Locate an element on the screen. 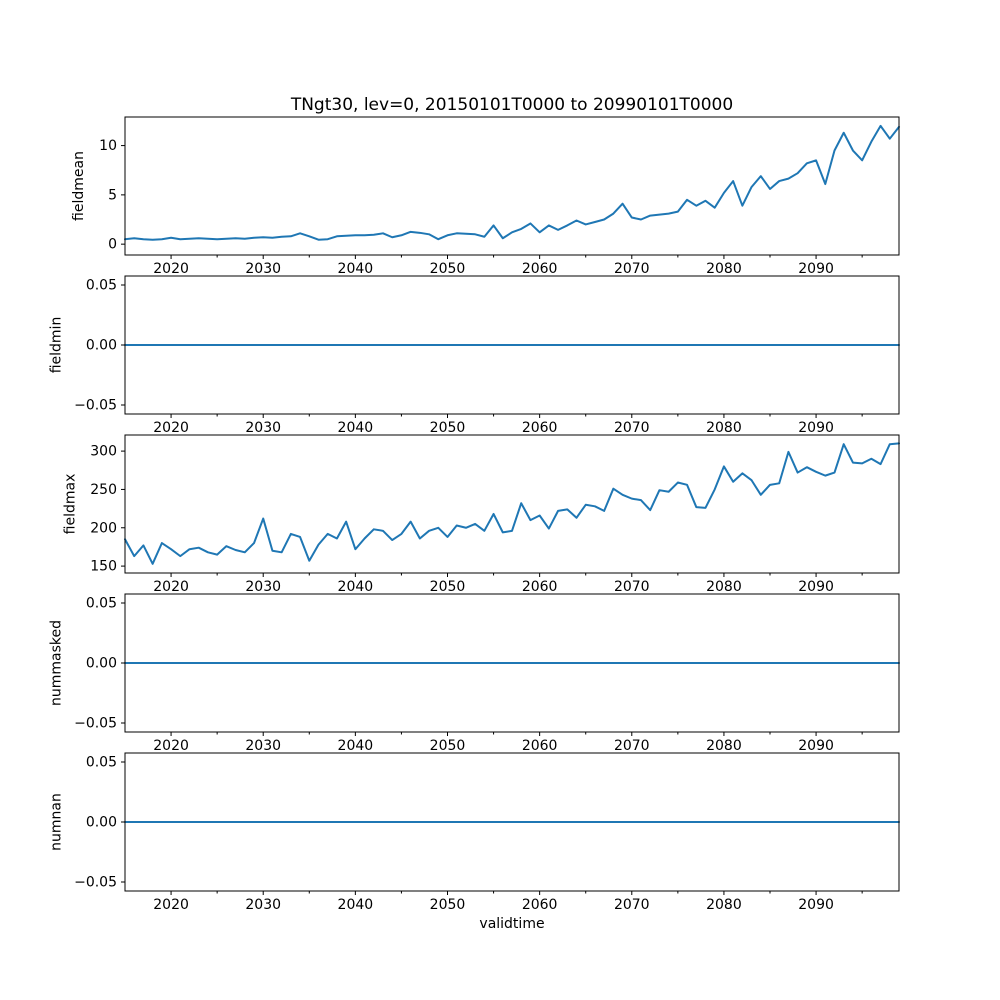  y-axis-label-fieldmean: fieldmean is located at coordinates (79, 186).